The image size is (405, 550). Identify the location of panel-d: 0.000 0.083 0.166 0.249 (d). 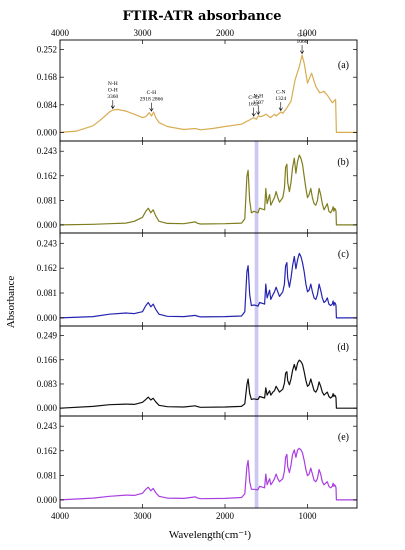
(197, 371).